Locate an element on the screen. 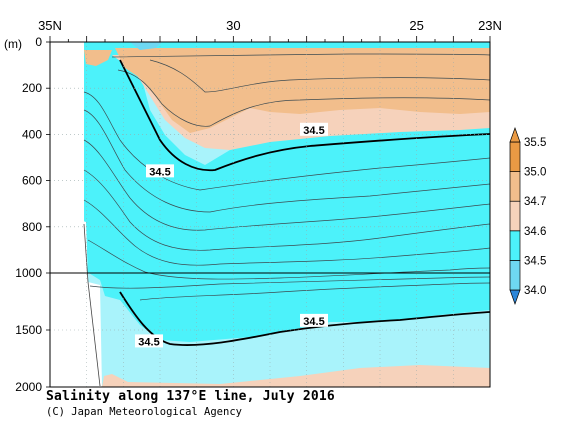 This screenshot has width=570, height=423. y-tick-label: 0 is located at coordinates (38, 42).